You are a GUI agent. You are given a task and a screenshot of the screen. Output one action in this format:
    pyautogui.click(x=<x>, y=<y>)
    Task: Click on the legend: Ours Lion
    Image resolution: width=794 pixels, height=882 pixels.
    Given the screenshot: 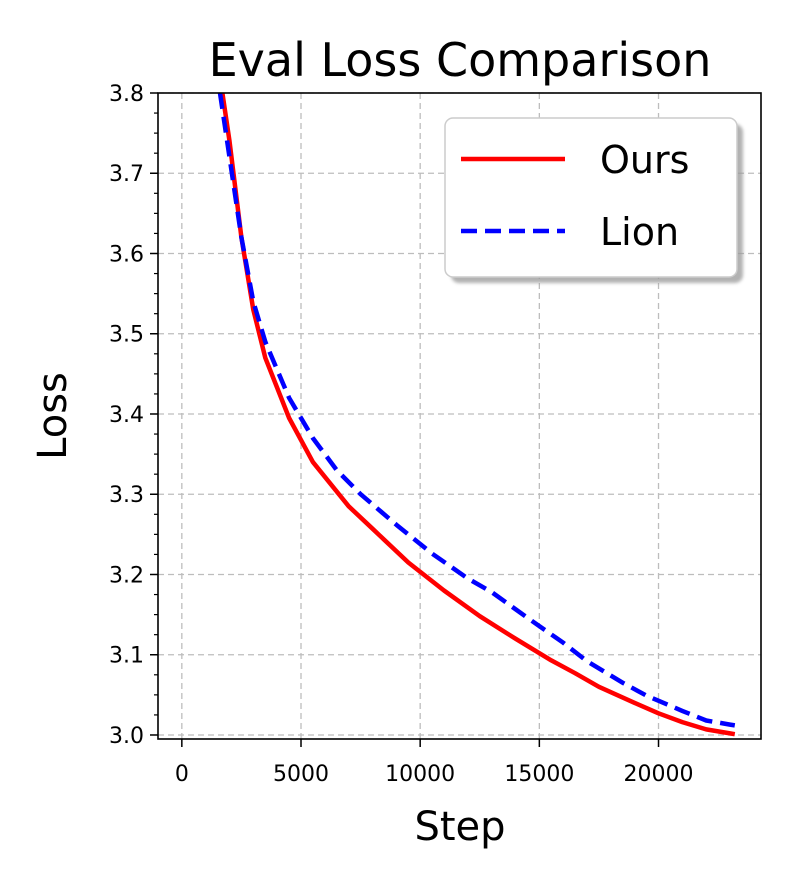 What is the action you would take?
    pyautogui.click(x=593, y=200)
    